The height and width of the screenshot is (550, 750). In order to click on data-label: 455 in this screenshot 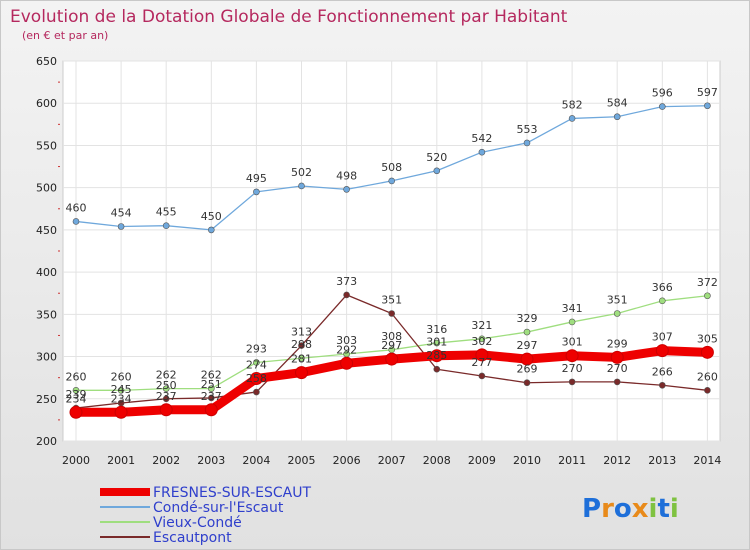, I will do `click(166, 212)`.